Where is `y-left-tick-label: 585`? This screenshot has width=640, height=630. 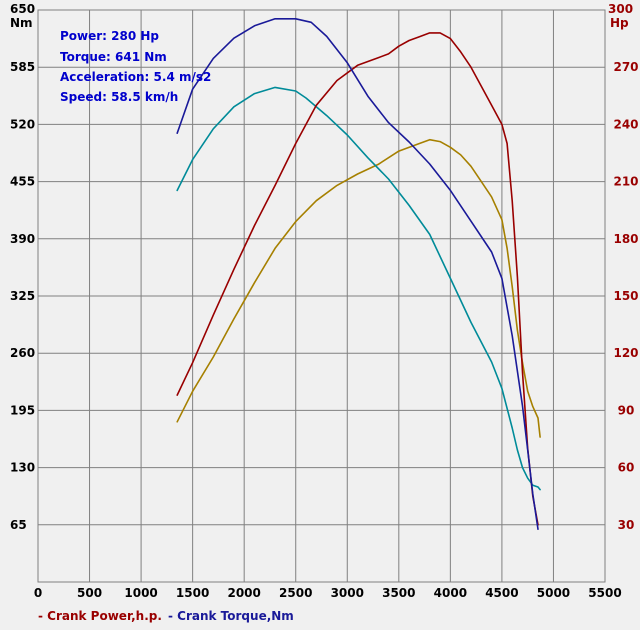
y-left-tick-label: 585 is located at coordinates (22, 67).